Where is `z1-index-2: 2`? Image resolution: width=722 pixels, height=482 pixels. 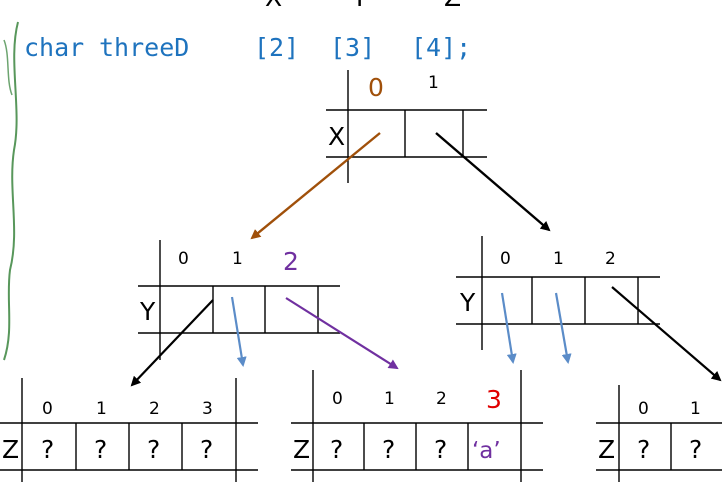 z1-index-2: 2 is located at coordinates (154, 409).